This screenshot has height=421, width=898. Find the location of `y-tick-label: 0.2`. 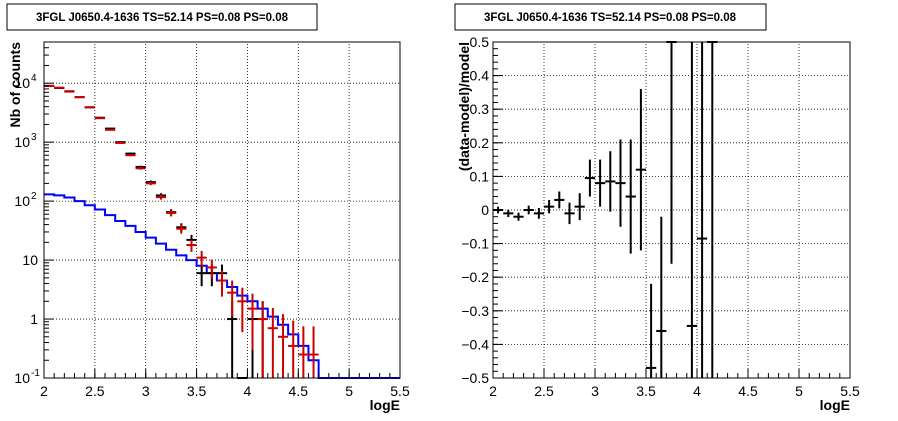

y-tick-label: 0.2 is located at coordinates (480, 143).